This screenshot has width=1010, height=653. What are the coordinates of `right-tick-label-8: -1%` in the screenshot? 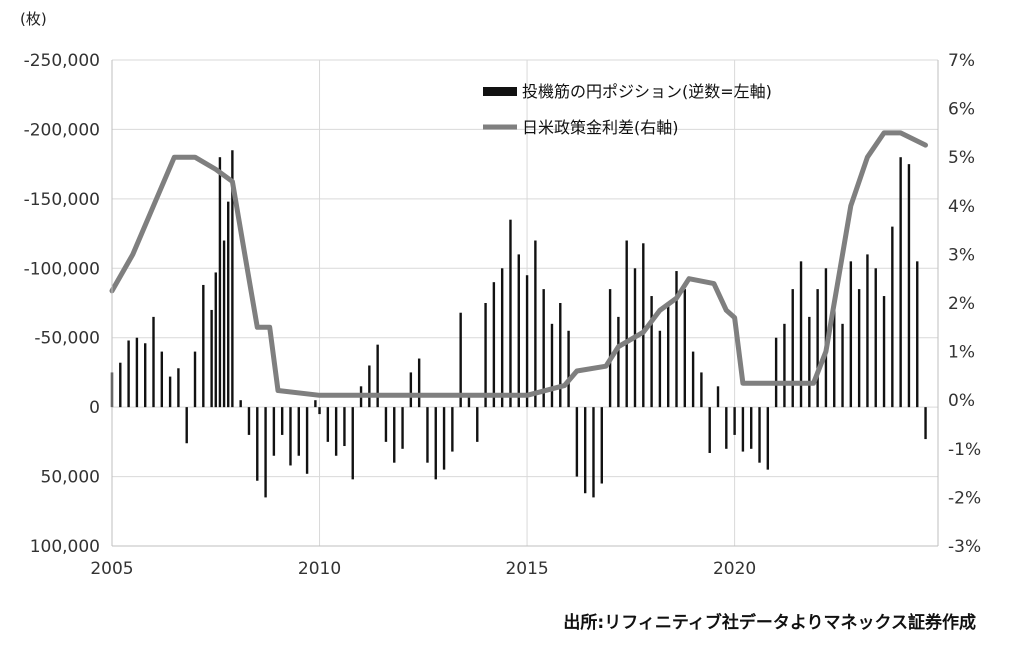 It's located at (964, 450).